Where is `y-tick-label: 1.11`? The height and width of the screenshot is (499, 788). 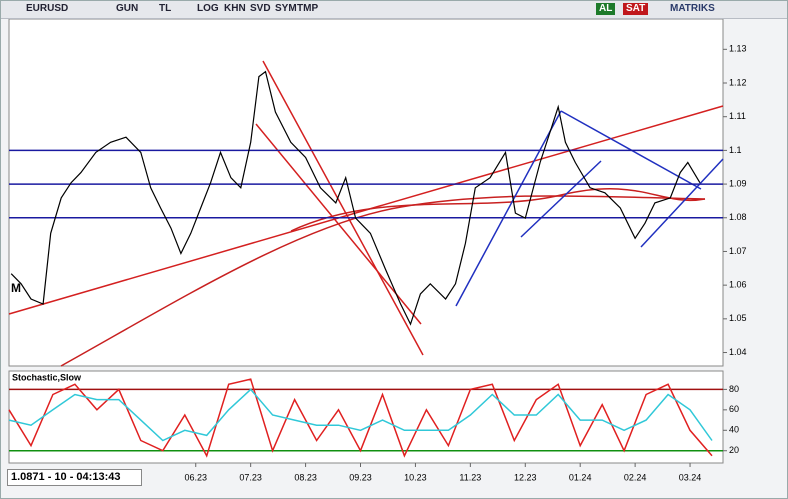 y-tick-label: 1.11 is located at coordinates (737, 116).